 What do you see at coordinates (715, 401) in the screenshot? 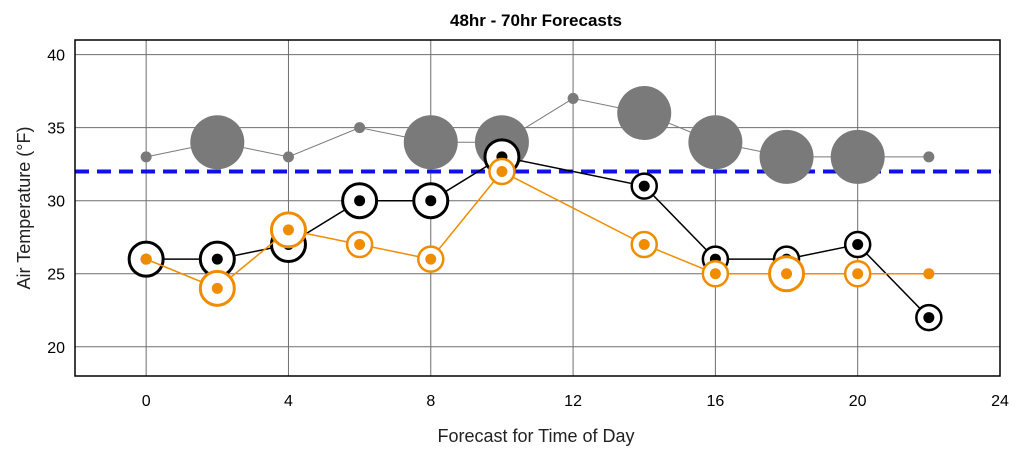
I see `x-tick-label: 16` at bounding box center [715, 401].